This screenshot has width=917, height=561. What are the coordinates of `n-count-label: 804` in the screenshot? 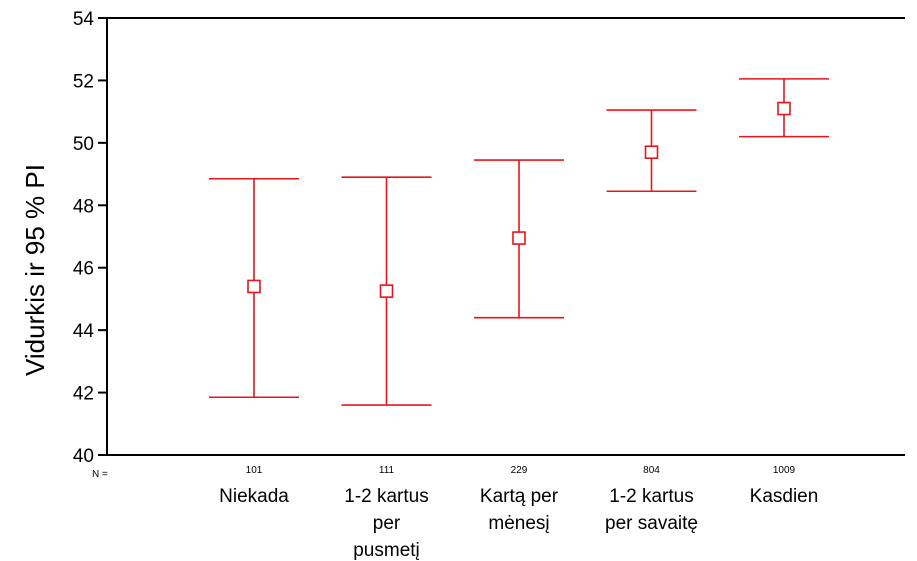 It's located at (651, 470).